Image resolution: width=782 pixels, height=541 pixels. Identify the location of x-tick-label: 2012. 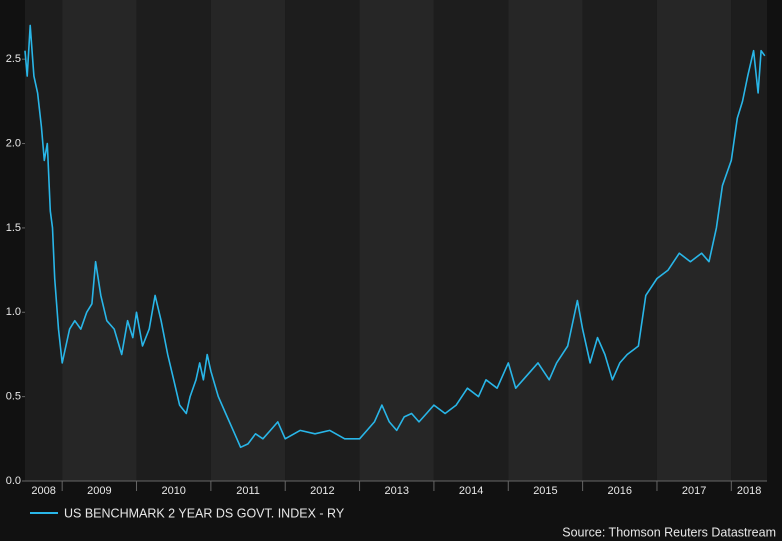
(322, 491).